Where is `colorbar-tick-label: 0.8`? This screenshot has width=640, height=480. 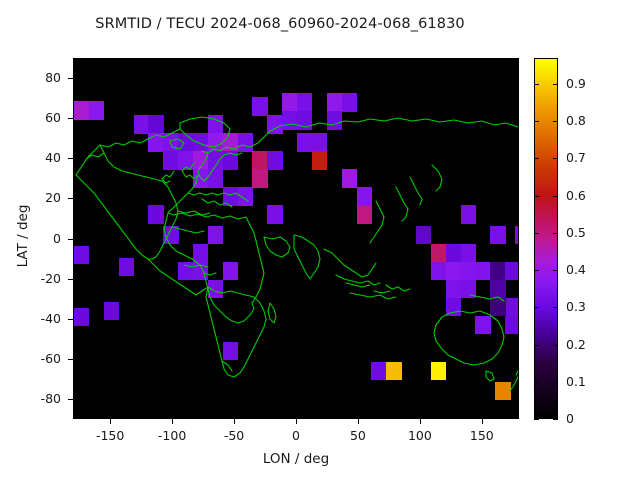
colorbar-tick-label: 0.8 is located at coordinates (576, 121).